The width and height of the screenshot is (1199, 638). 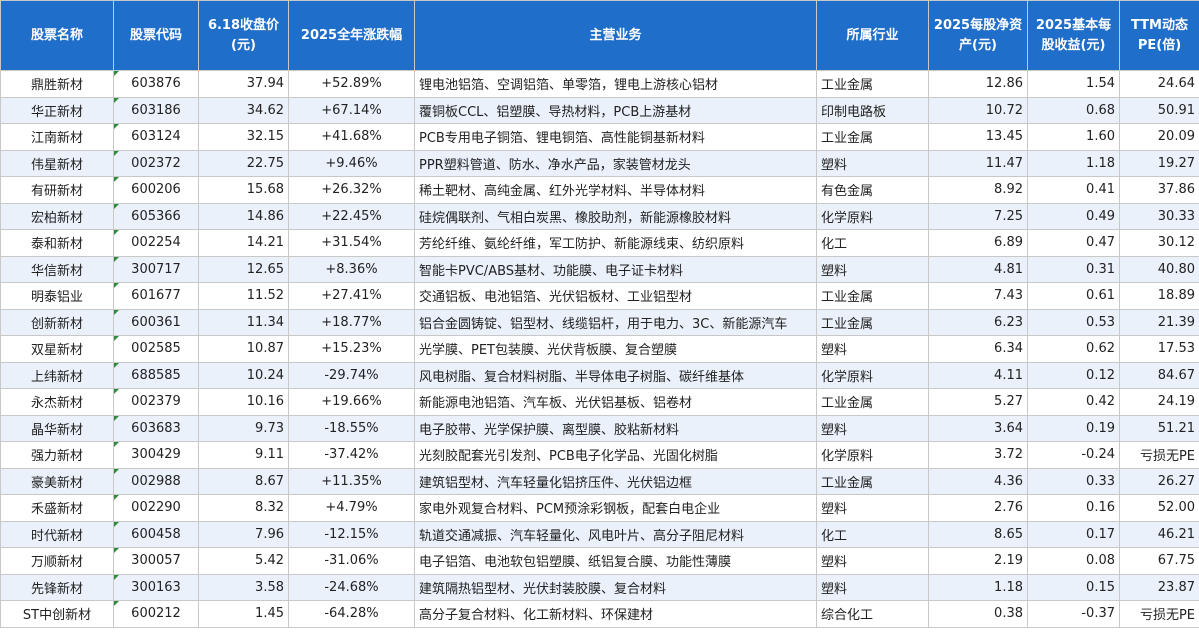 I want to click on annual-change-cell: +15.23%, so click(x=351, y=349).